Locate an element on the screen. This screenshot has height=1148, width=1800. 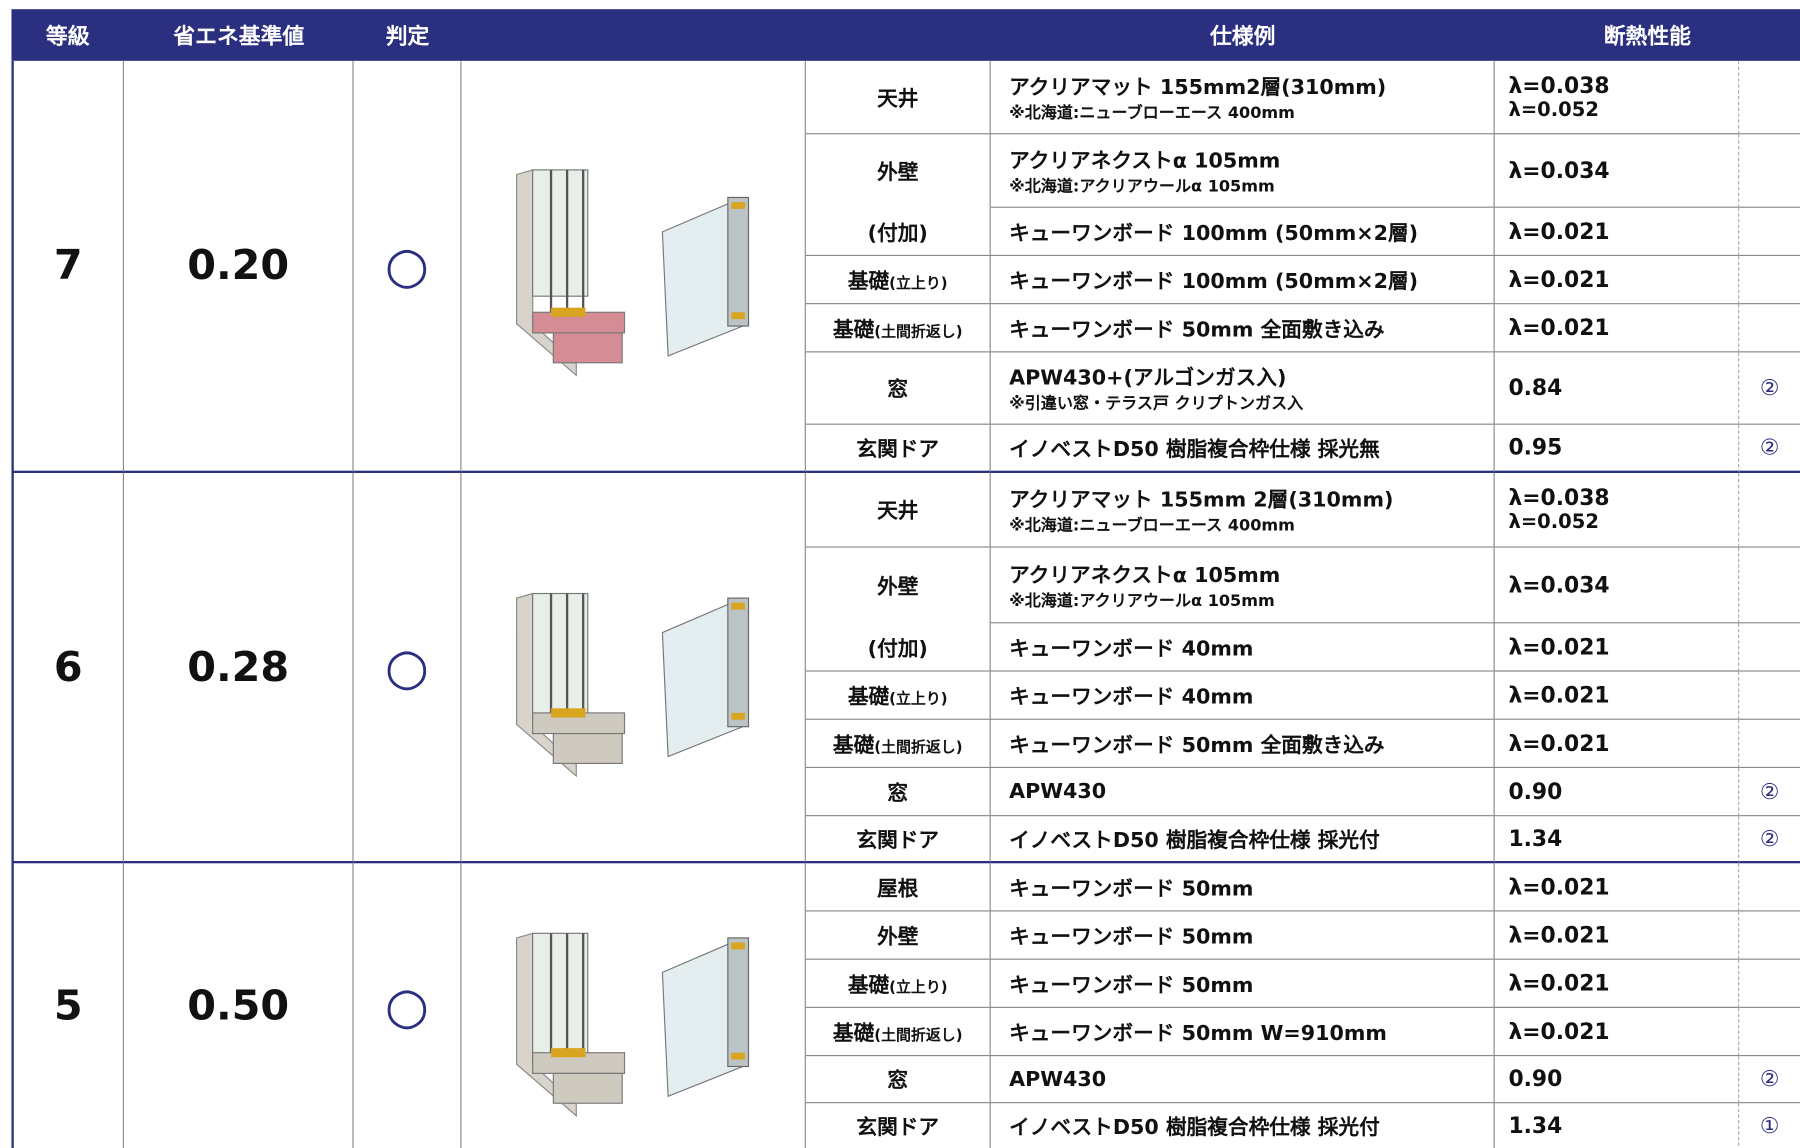
row-label: 基礎(土間折返し) is located at coordinates (898, 328).